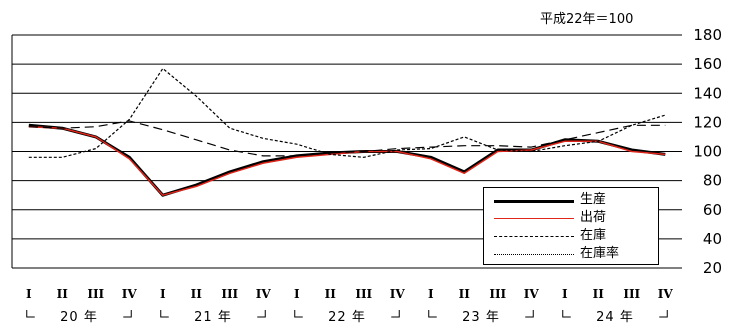 This screenshot has height=327, width=738. What do you see at coordinates (264, 294) in the screenshot?
I see `x-tick-label-8: IV` at bounding box center [264, 294].